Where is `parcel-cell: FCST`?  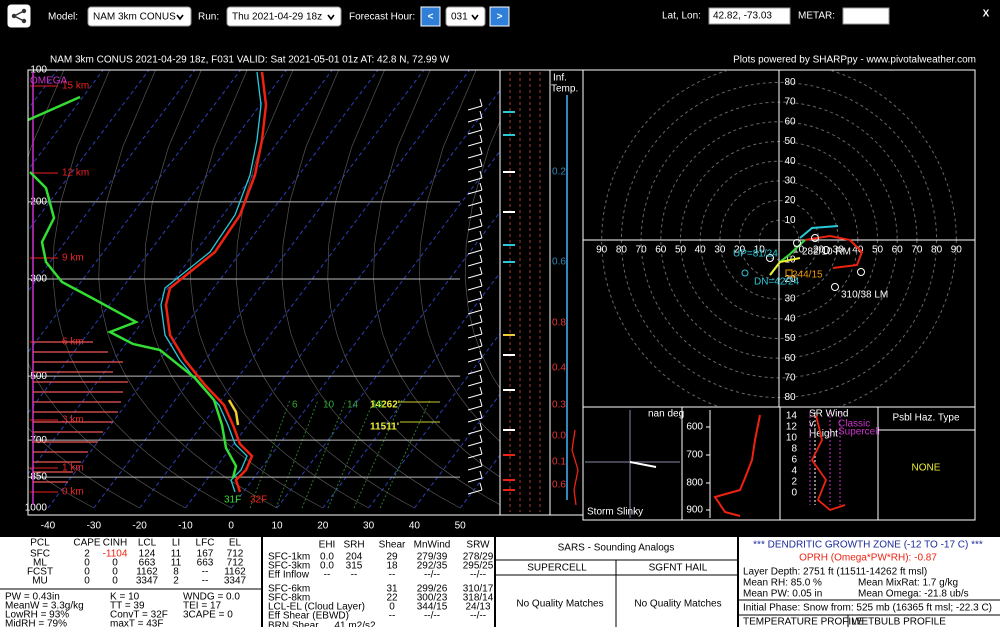
parcel-cell: FCST is located at coordinates (40, 572).